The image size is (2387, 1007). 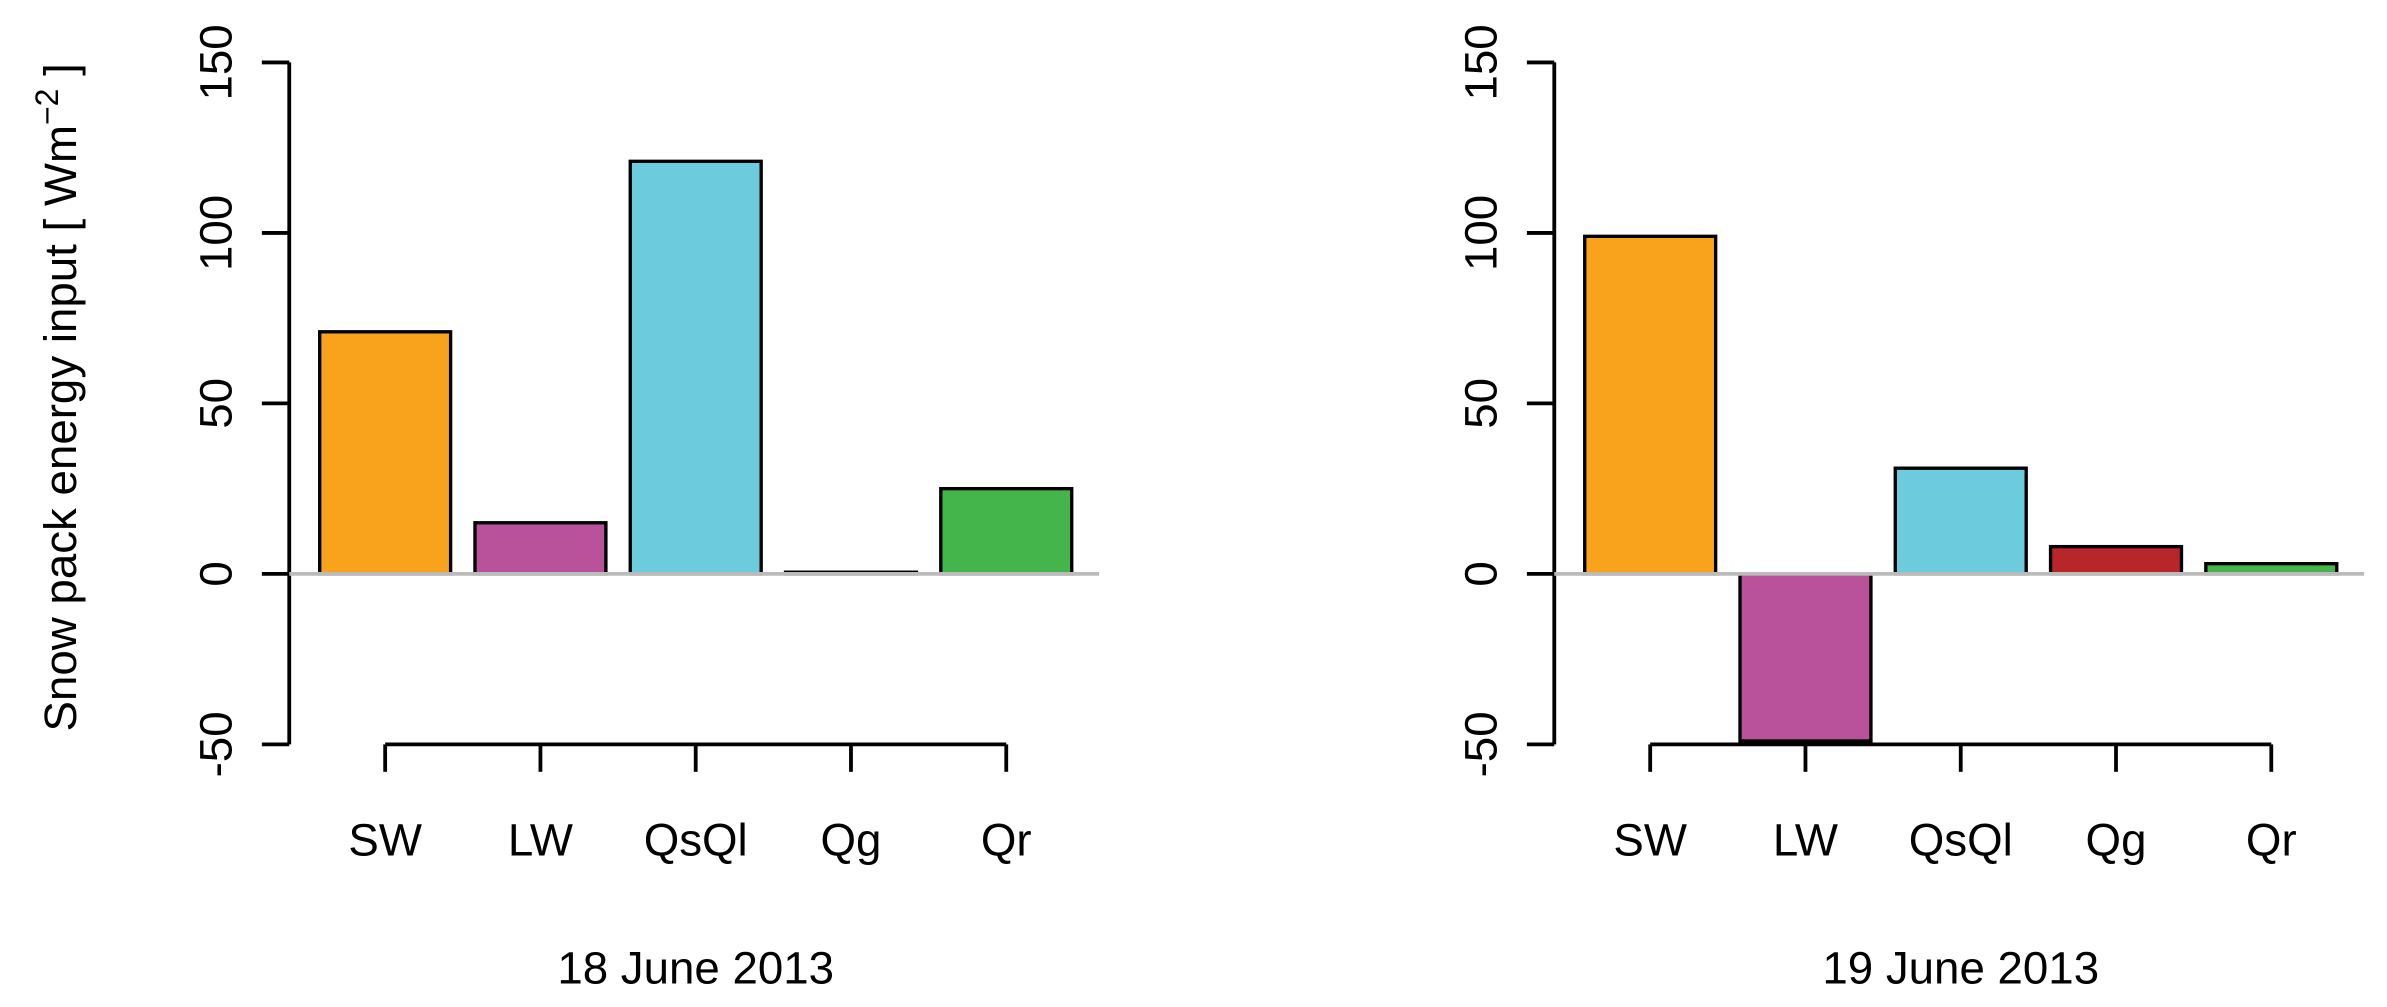 I want to click on y-axis-title: Snow pack energy input [ Wm−2 ], so click(x=57, y=397).